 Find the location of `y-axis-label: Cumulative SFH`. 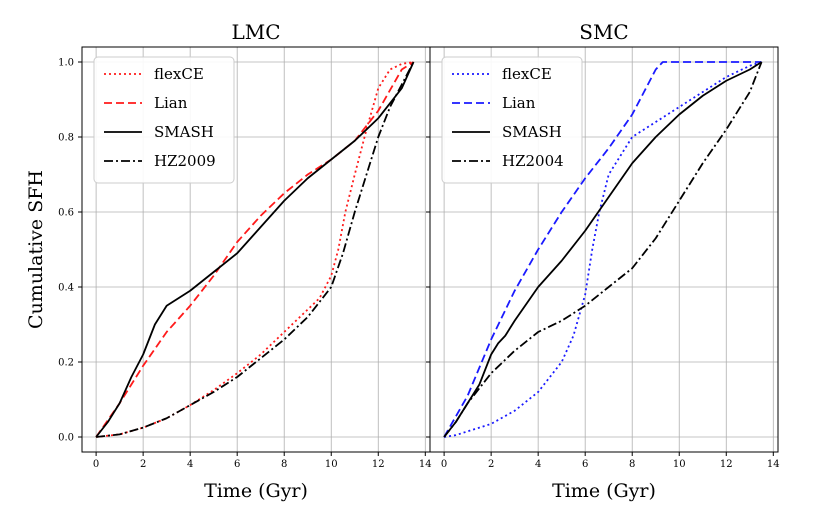

y-axis-label: Cumulative SFH is located at coordinates (36, 249).